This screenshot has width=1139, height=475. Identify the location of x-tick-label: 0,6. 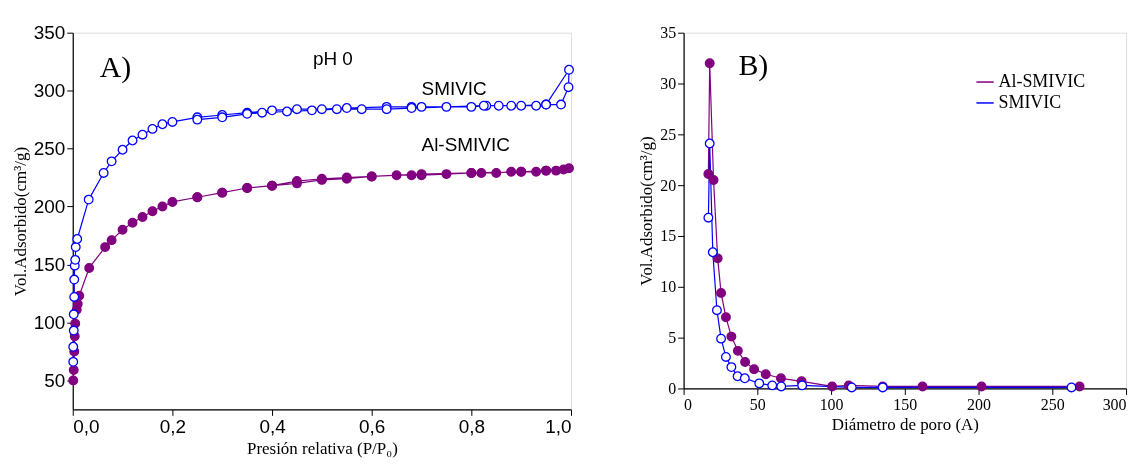
(372, 426).